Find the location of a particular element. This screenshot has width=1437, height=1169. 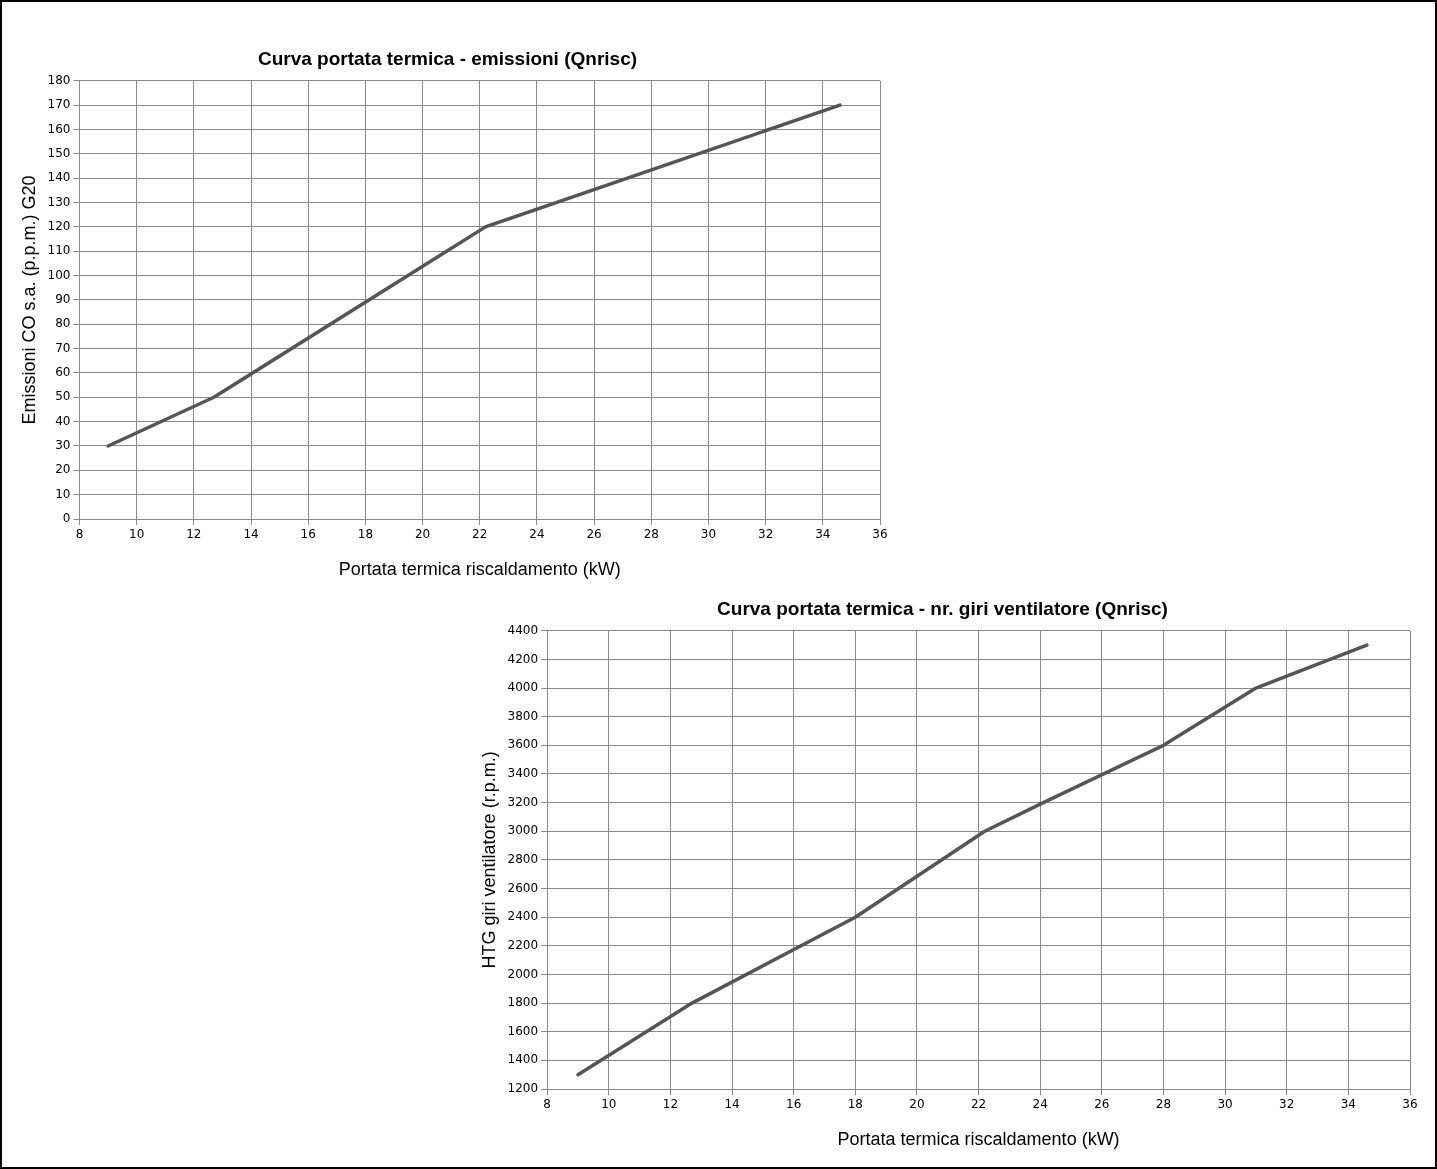

y-tick-label: 50 is located at coordinates (63, 396).